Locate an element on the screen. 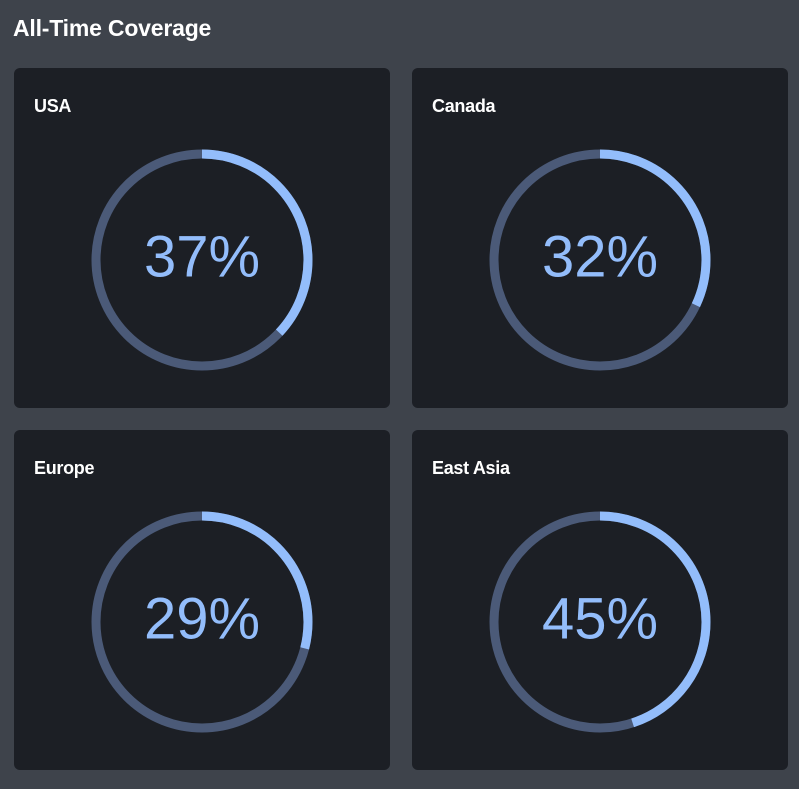  card-title: Europe is located at coordinates (64, 468).